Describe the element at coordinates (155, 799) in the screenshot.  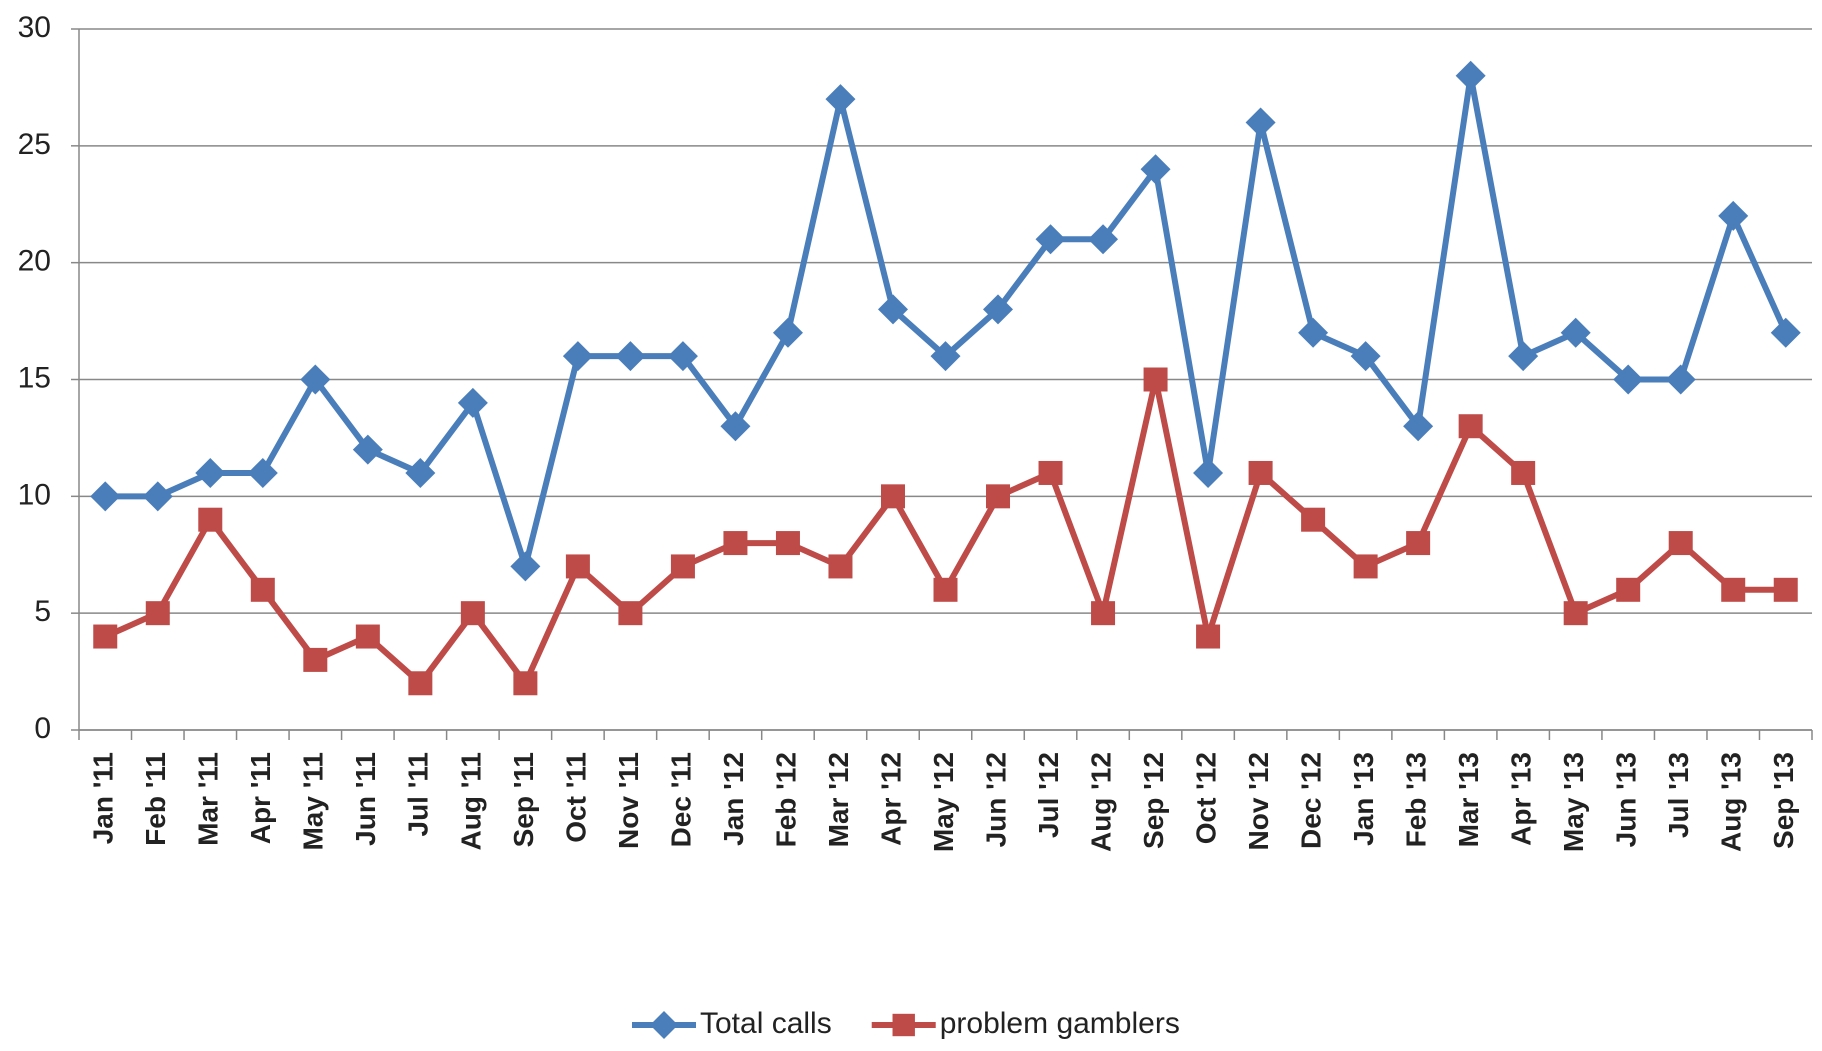
I see `x-tick-label: Feb '11` at that location.